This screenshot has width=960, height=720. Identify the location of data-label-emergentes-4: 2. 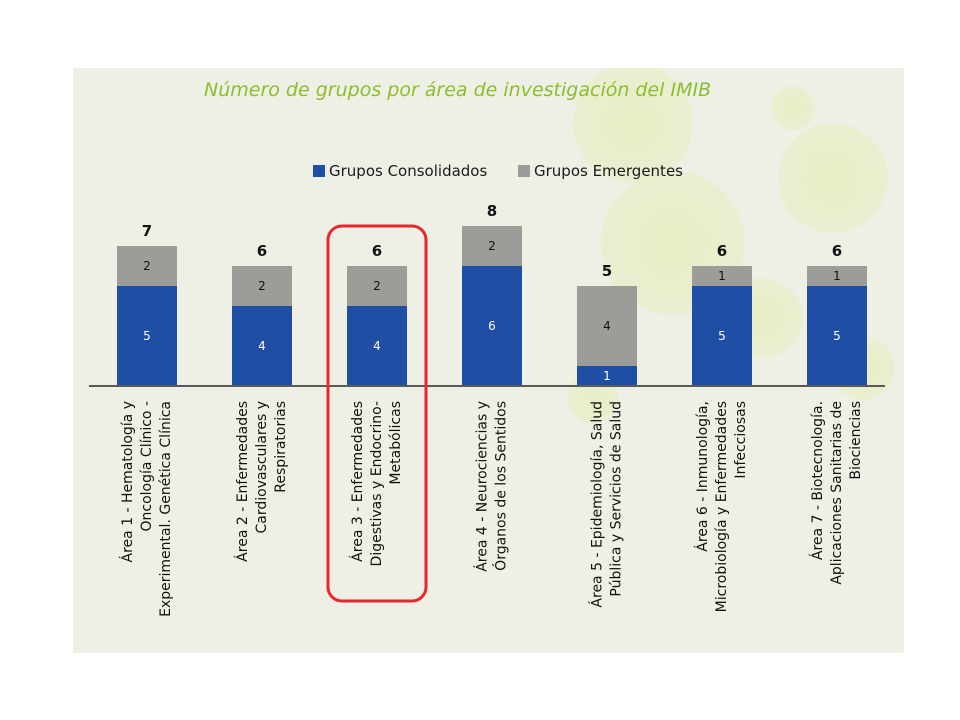
(492, 246).